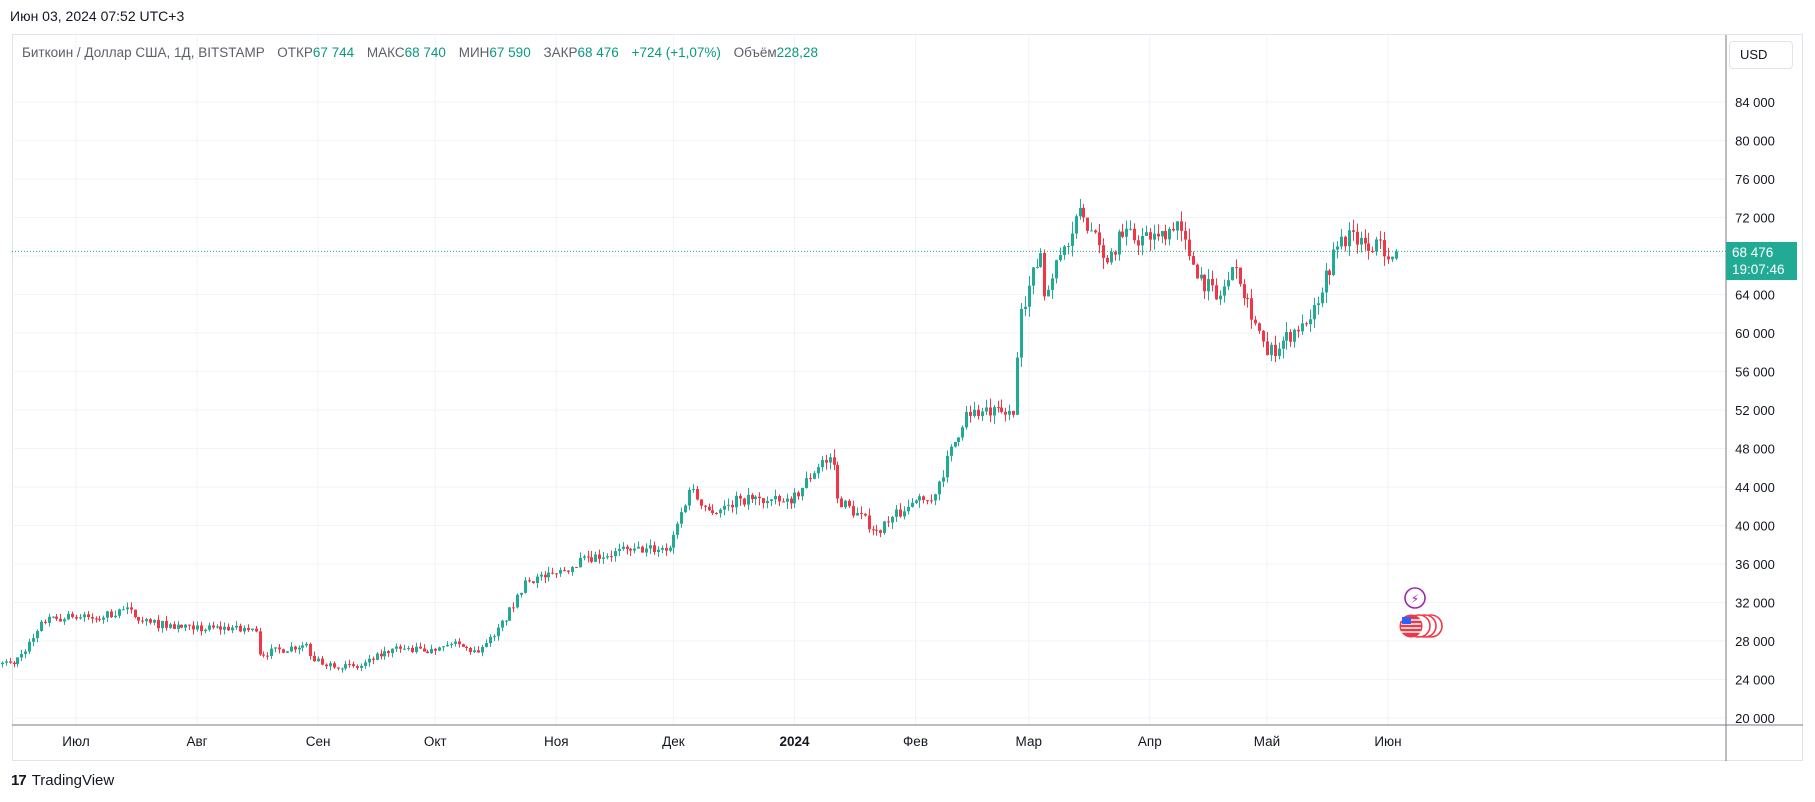  Describe the element at coordinates (333, 52) in the screenshot. I see `open-value: 67 744` at that location.